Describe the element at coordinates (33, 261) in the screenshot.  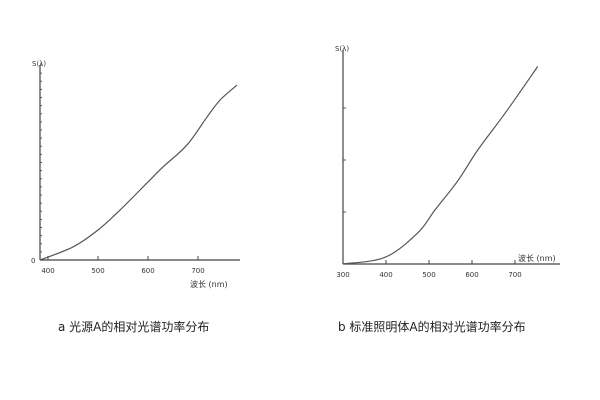
I see `y-zero-label: 0` at that location.